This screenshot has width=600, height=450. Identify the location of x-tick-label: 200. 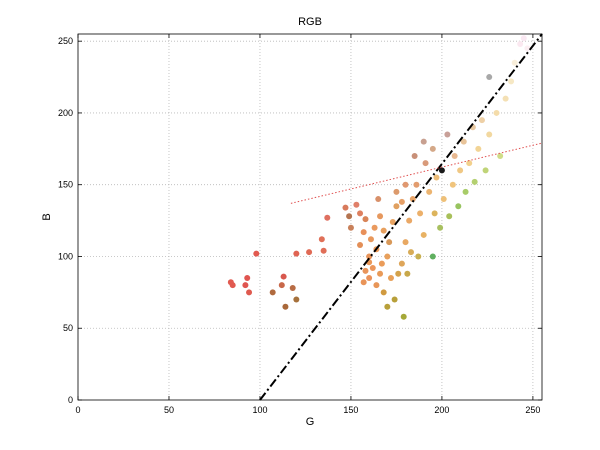
(441, 410).